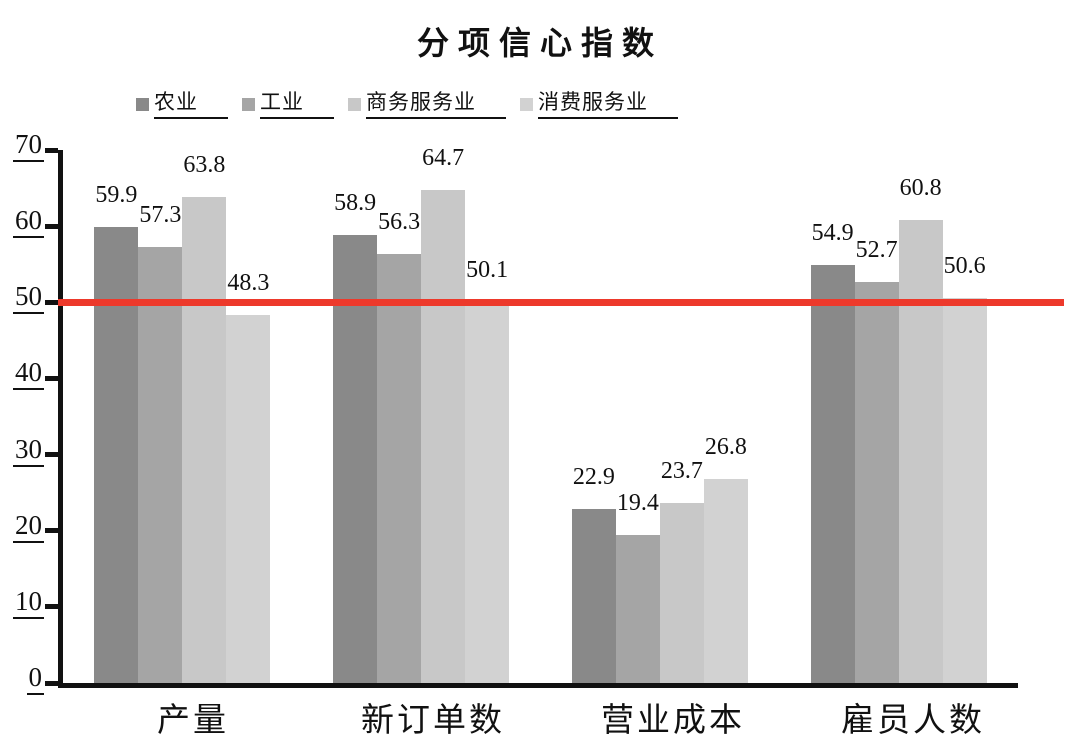 This screenshot has width=1080, height=750. I want to click on y-axis-tick-value: 30, so click(28, 450).